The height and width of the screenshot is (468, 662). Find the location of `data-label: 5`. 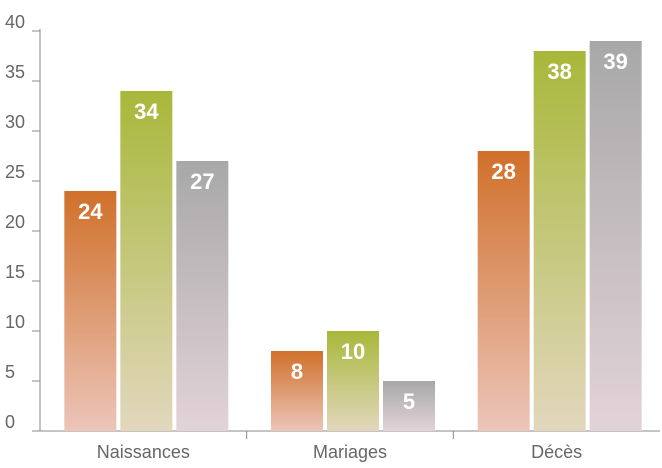

data-label: 5 is located at coordinates (409, 401).